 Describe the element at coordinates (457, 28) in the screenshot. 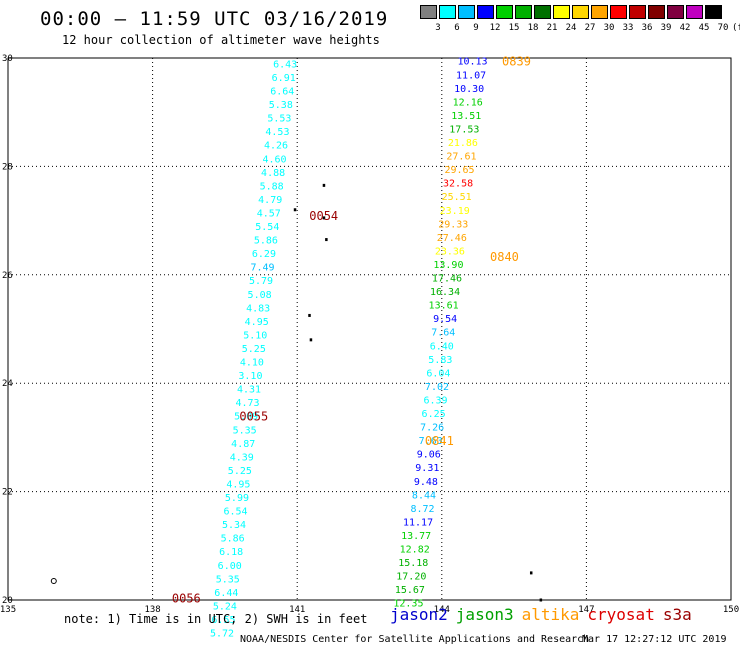

I see `color-scale-label: 6` at that location.